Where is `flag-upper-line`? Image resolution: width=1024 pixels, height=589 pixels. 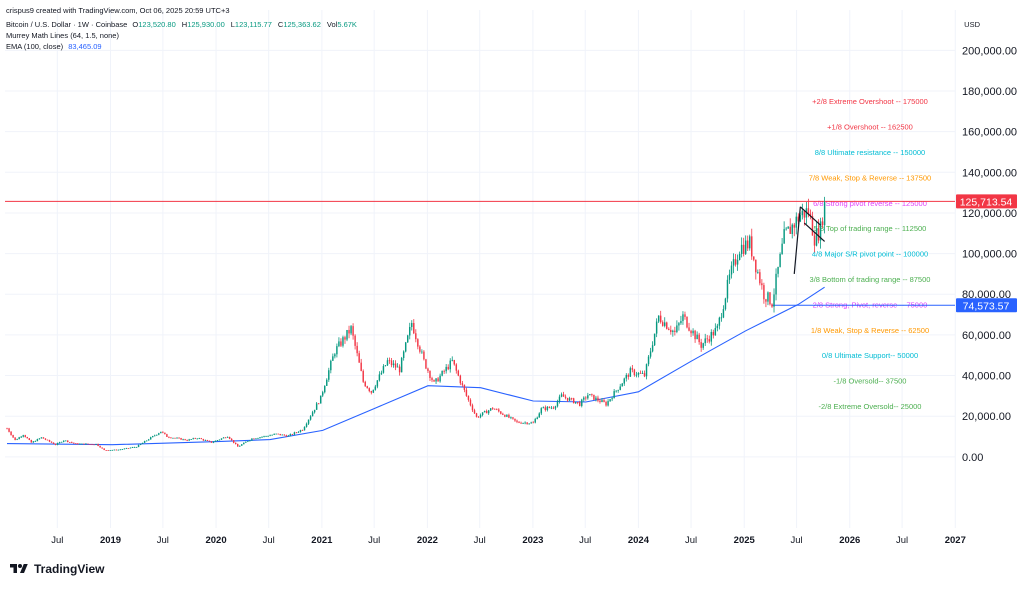
flag-upper-line is located at coordinates (810, 216).